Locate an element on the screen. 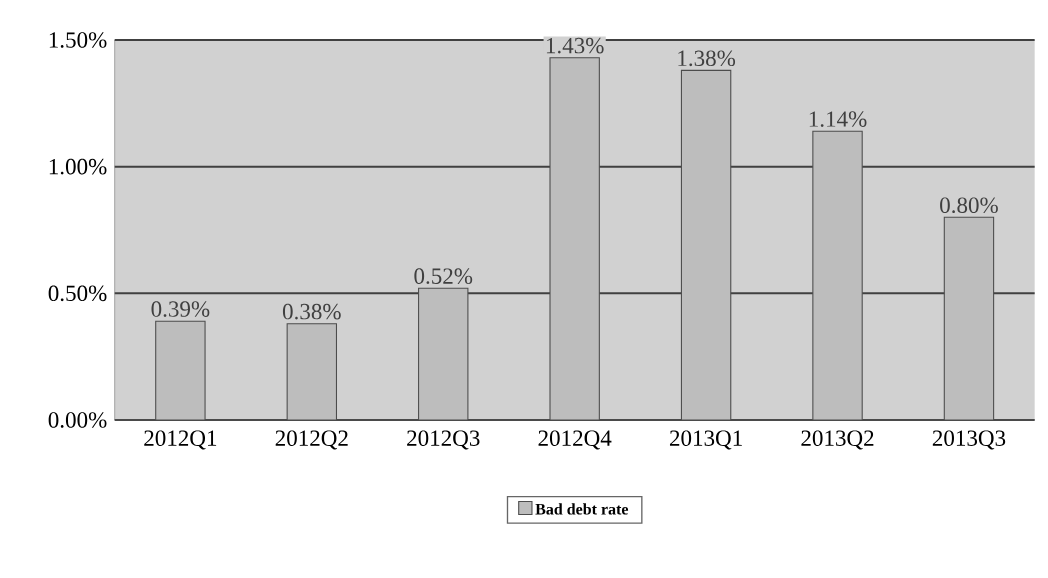 The width and height of the screenshot is (1048, 578). data-label: 0.39% is located at coordinates (180, 309).